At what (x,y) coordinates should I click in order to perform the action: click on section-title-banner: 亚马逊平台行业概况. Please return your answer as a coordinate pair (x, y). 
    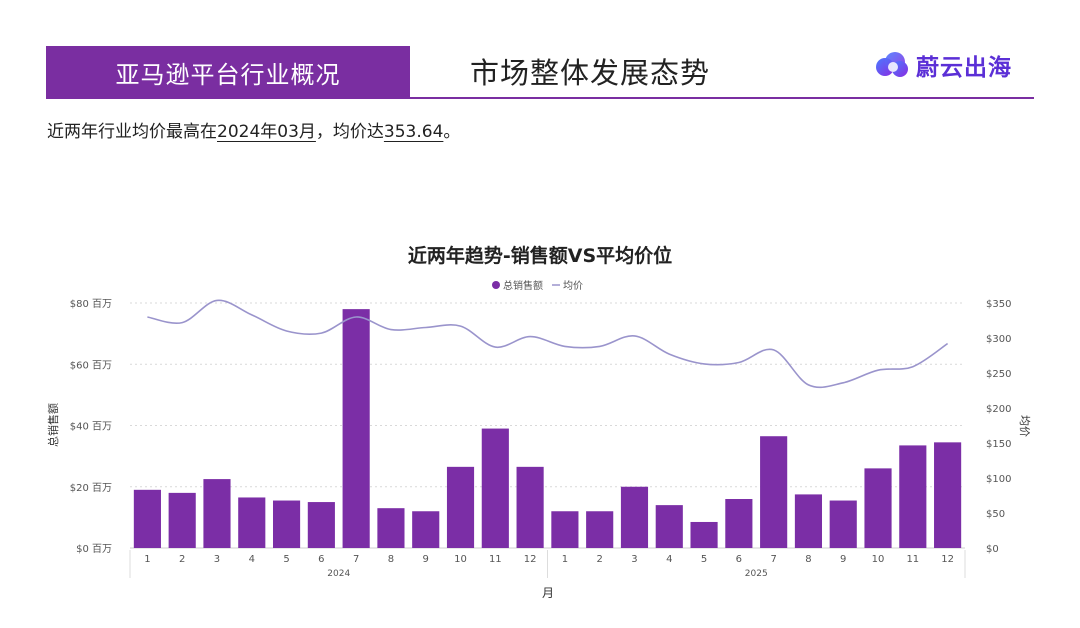
    Looking at the image, I should click on (228, 72).